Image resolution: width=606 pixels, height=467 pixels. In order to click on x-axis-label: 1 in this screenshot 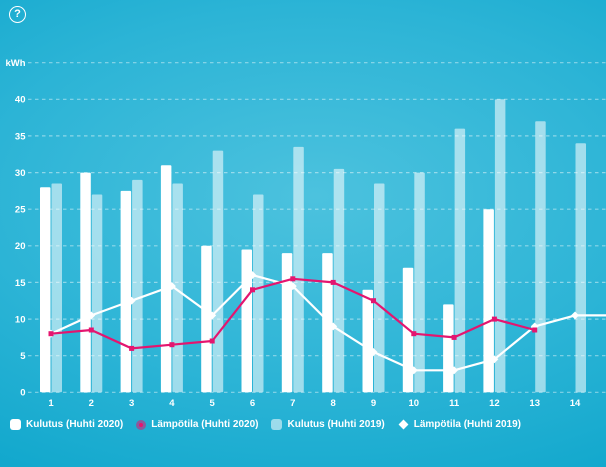, I will do `click(51, 403)`.